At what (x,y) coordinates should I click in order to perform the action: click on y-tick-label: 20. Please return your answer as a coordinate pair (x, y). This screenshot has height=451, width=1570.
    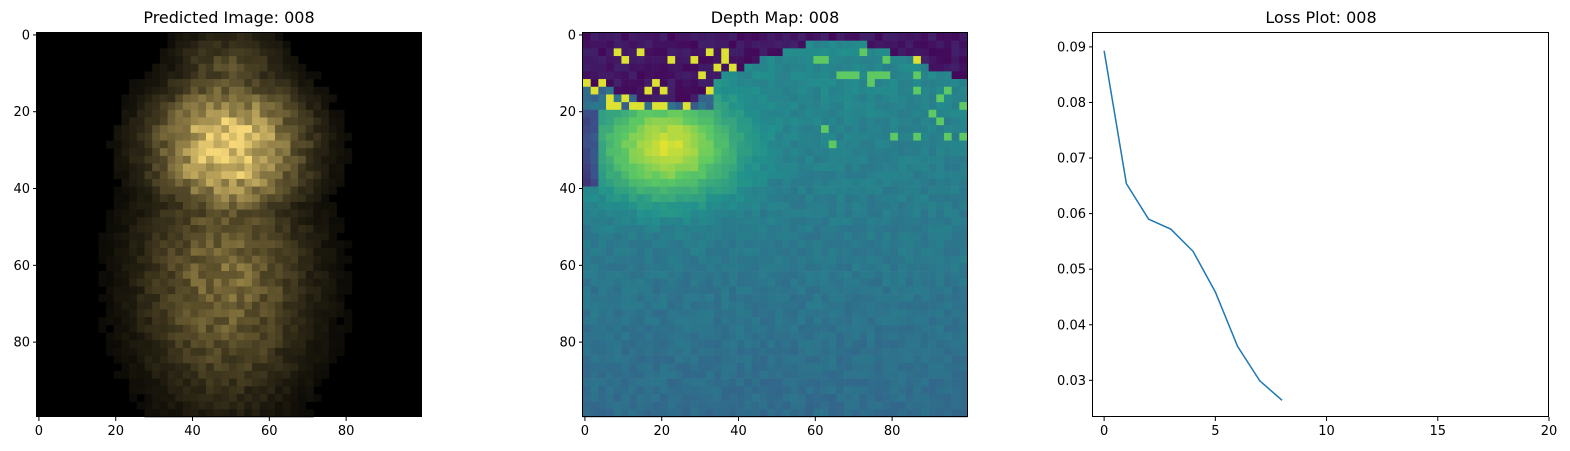
    Looking at the image, I should click on (567, 112).